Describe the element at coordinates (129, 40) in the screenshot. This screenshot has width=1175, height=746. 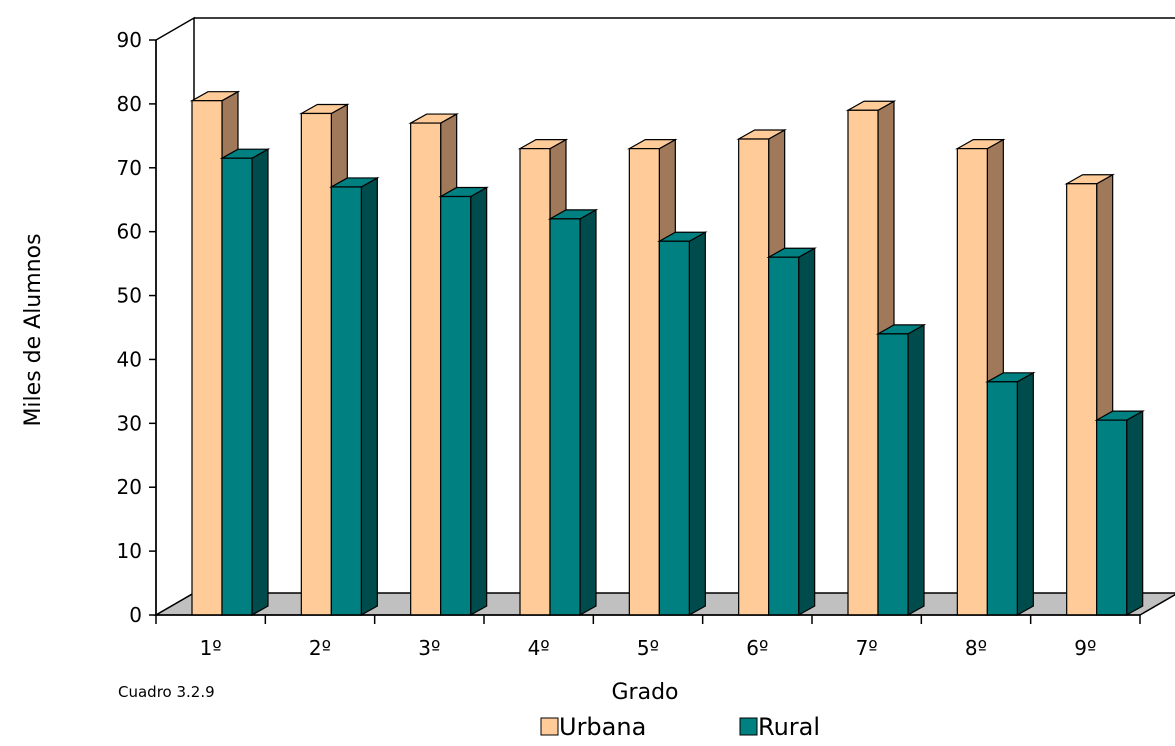
I see `y-tick-label: 90` at that location.